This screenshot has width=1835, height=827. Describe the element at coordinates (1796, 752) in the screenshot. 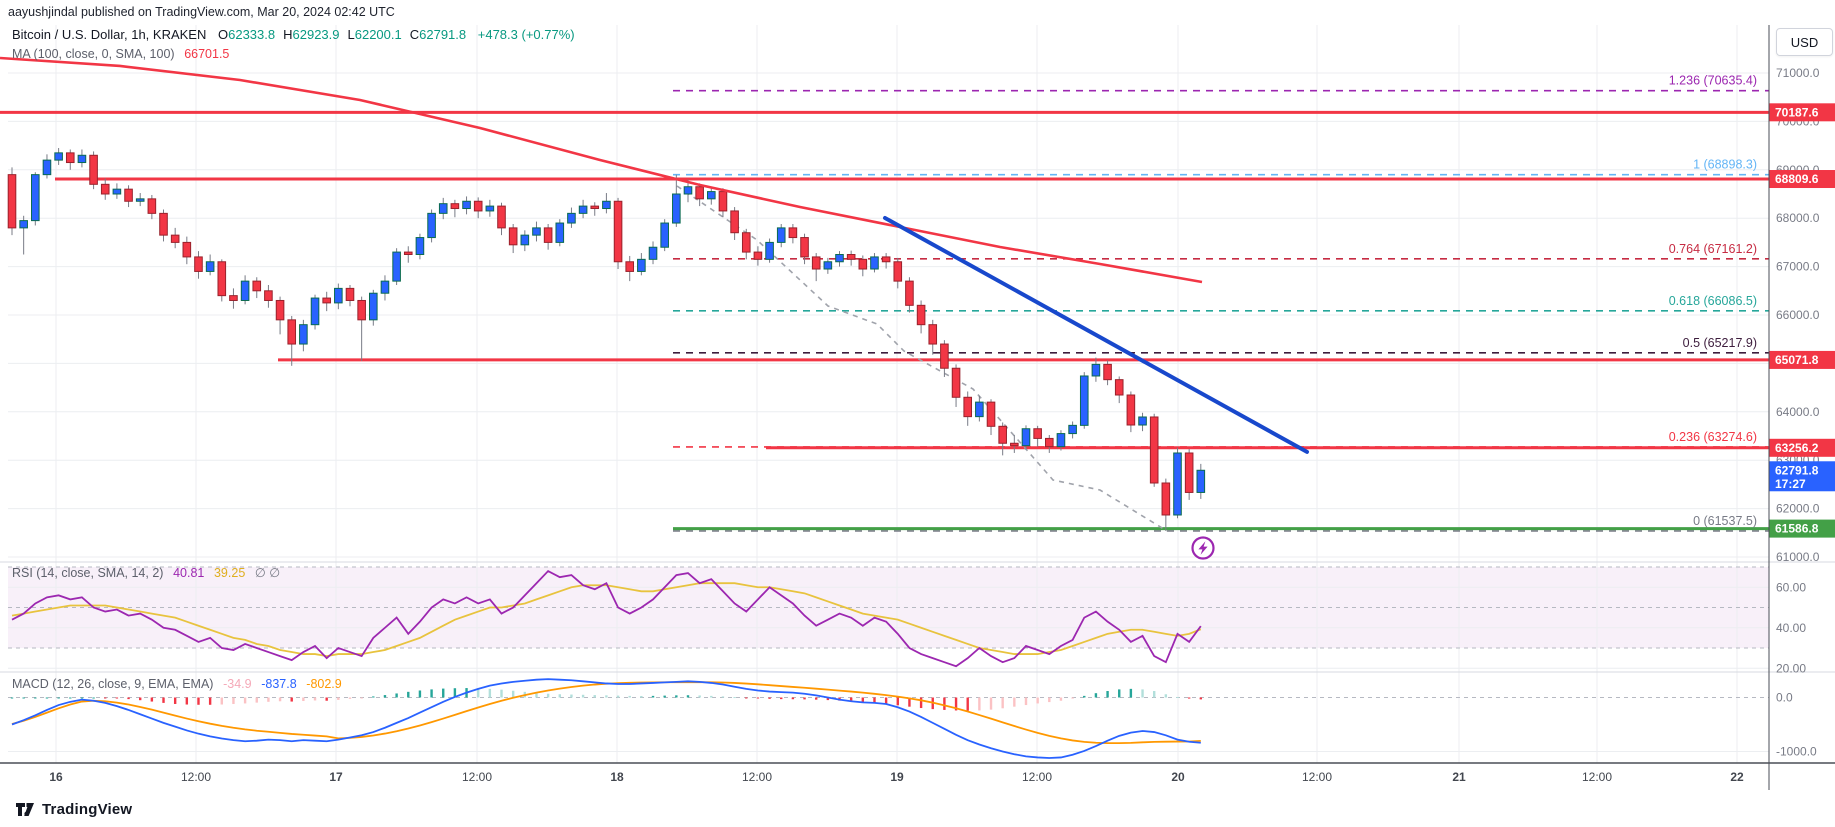

I see `macd-axis-label: -1000.0` at that location.